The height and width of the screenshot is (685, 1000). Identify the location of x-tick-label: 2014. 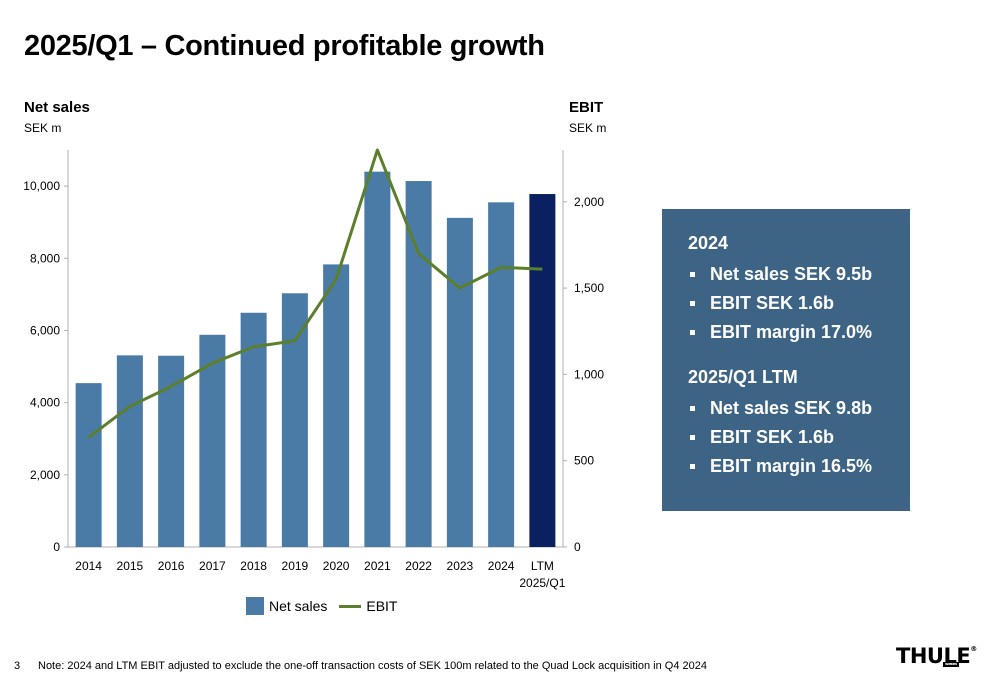
(88, 566).